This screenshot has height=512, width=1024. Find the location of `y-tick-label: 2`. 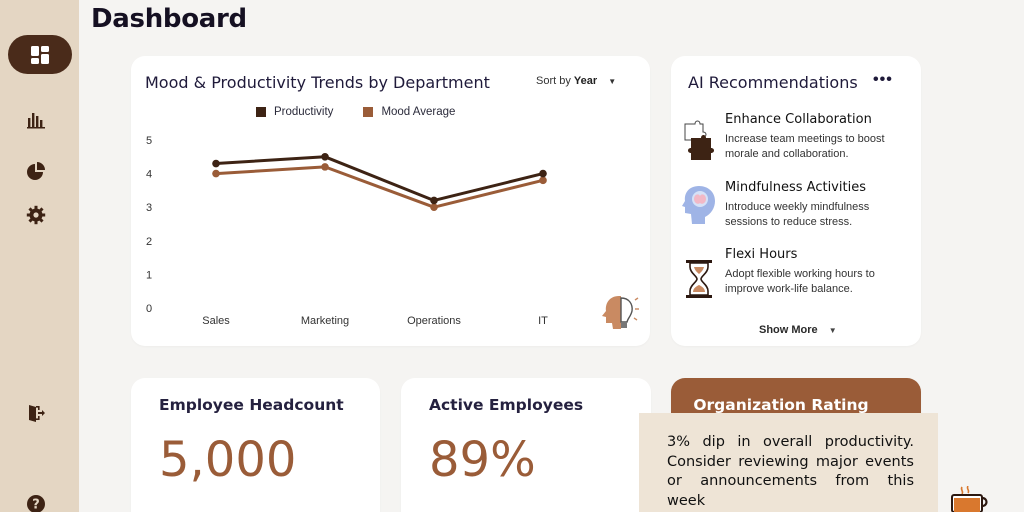

y-tick-label: 2 is located at coordinates (149, 242).